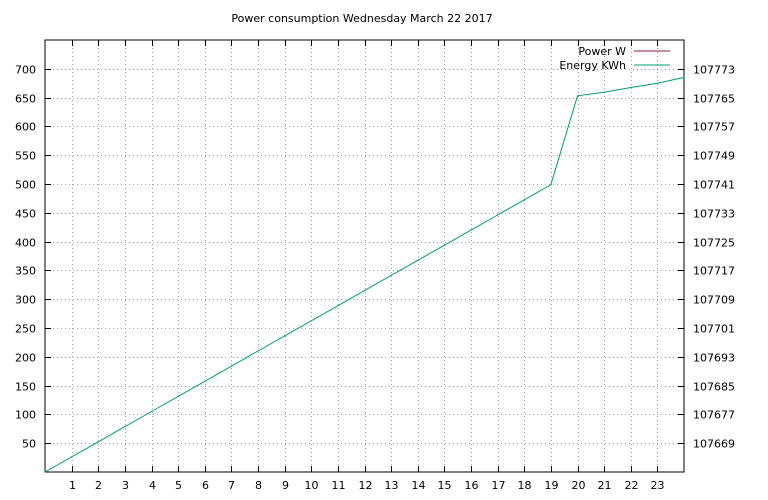  Describe the element at coordinates (25, 243) in the screenshot. I see `y-tick-label: 400` at that location.